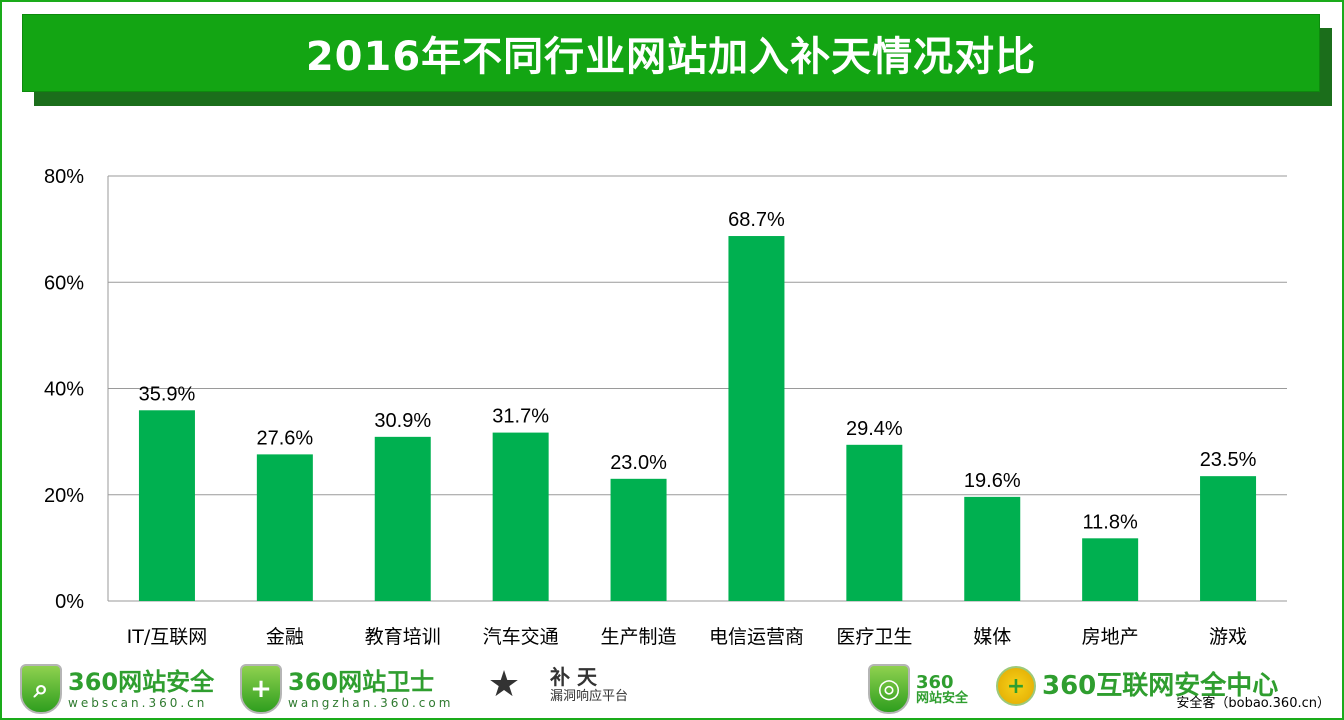 The width and height of the screenshot is (1344, 720). What do you see at coordinates (361, 681) in the screenshot?
I see `logo-wangzhan-name: 360网站卫士` at bounding box center [361, 681].